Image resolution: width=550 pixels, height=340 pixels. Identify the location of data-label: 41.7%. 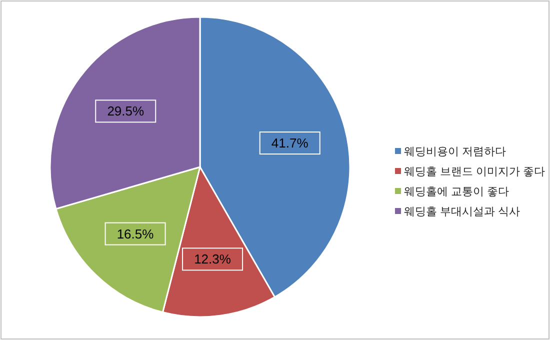
(290, 143).